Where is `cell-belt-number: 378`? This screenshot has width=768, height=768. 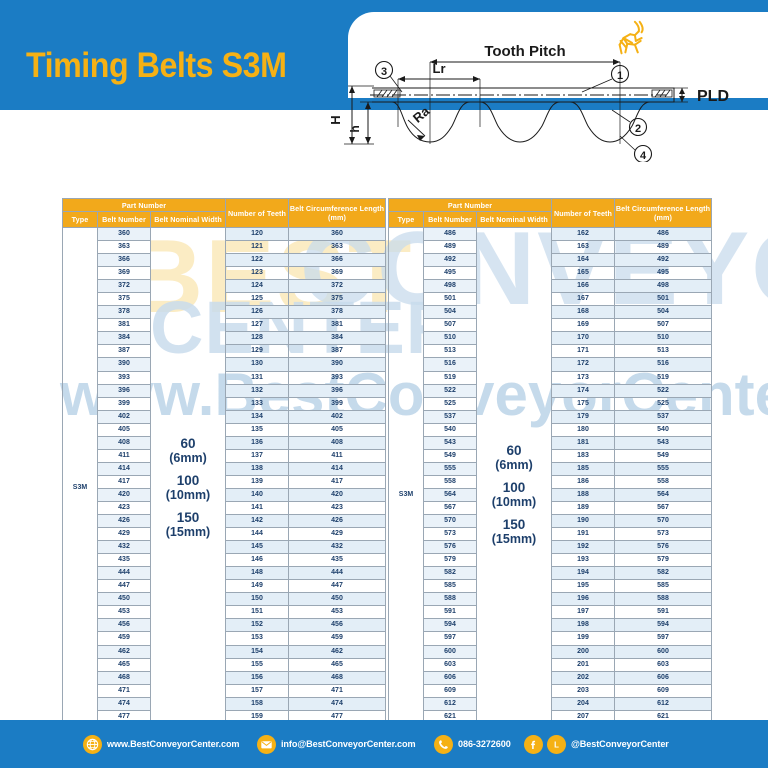 cell-belt-number: 378 is located at coordinates (124, 312).